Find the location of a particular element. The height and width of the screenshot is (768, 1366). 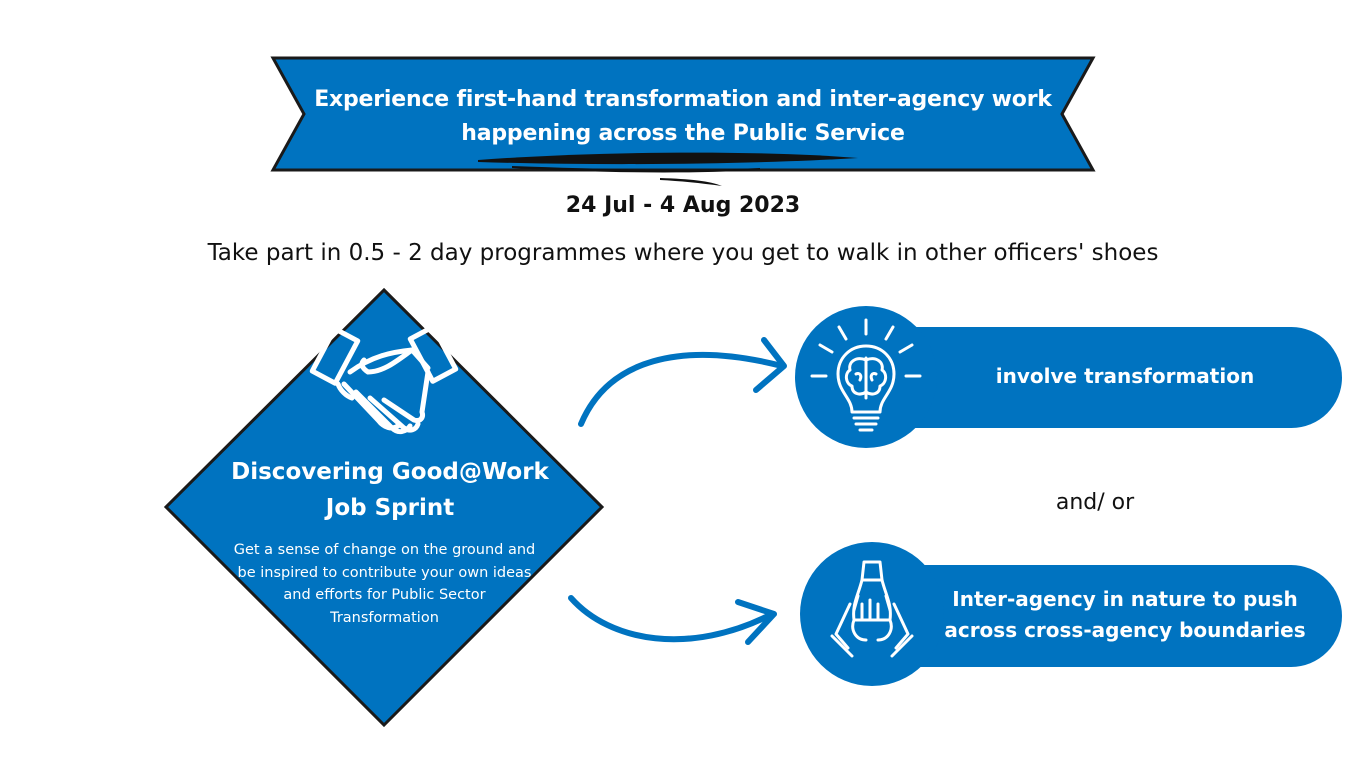

inter-agency-pill is located at coordinates (1071, 614).